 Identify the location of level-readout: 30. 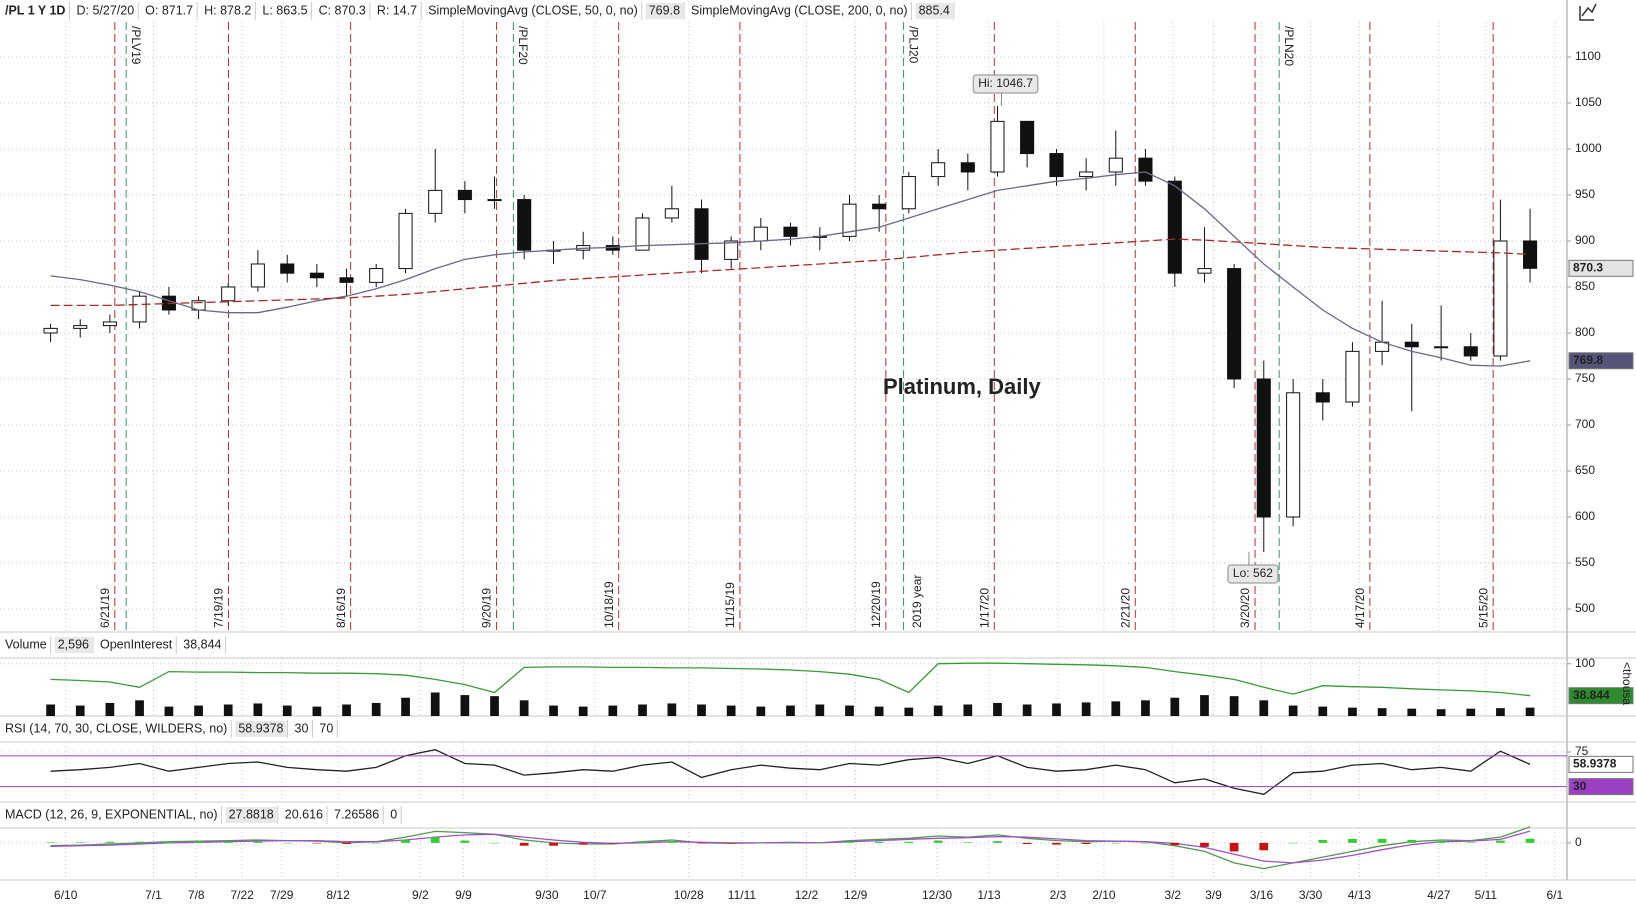
(302, 728).